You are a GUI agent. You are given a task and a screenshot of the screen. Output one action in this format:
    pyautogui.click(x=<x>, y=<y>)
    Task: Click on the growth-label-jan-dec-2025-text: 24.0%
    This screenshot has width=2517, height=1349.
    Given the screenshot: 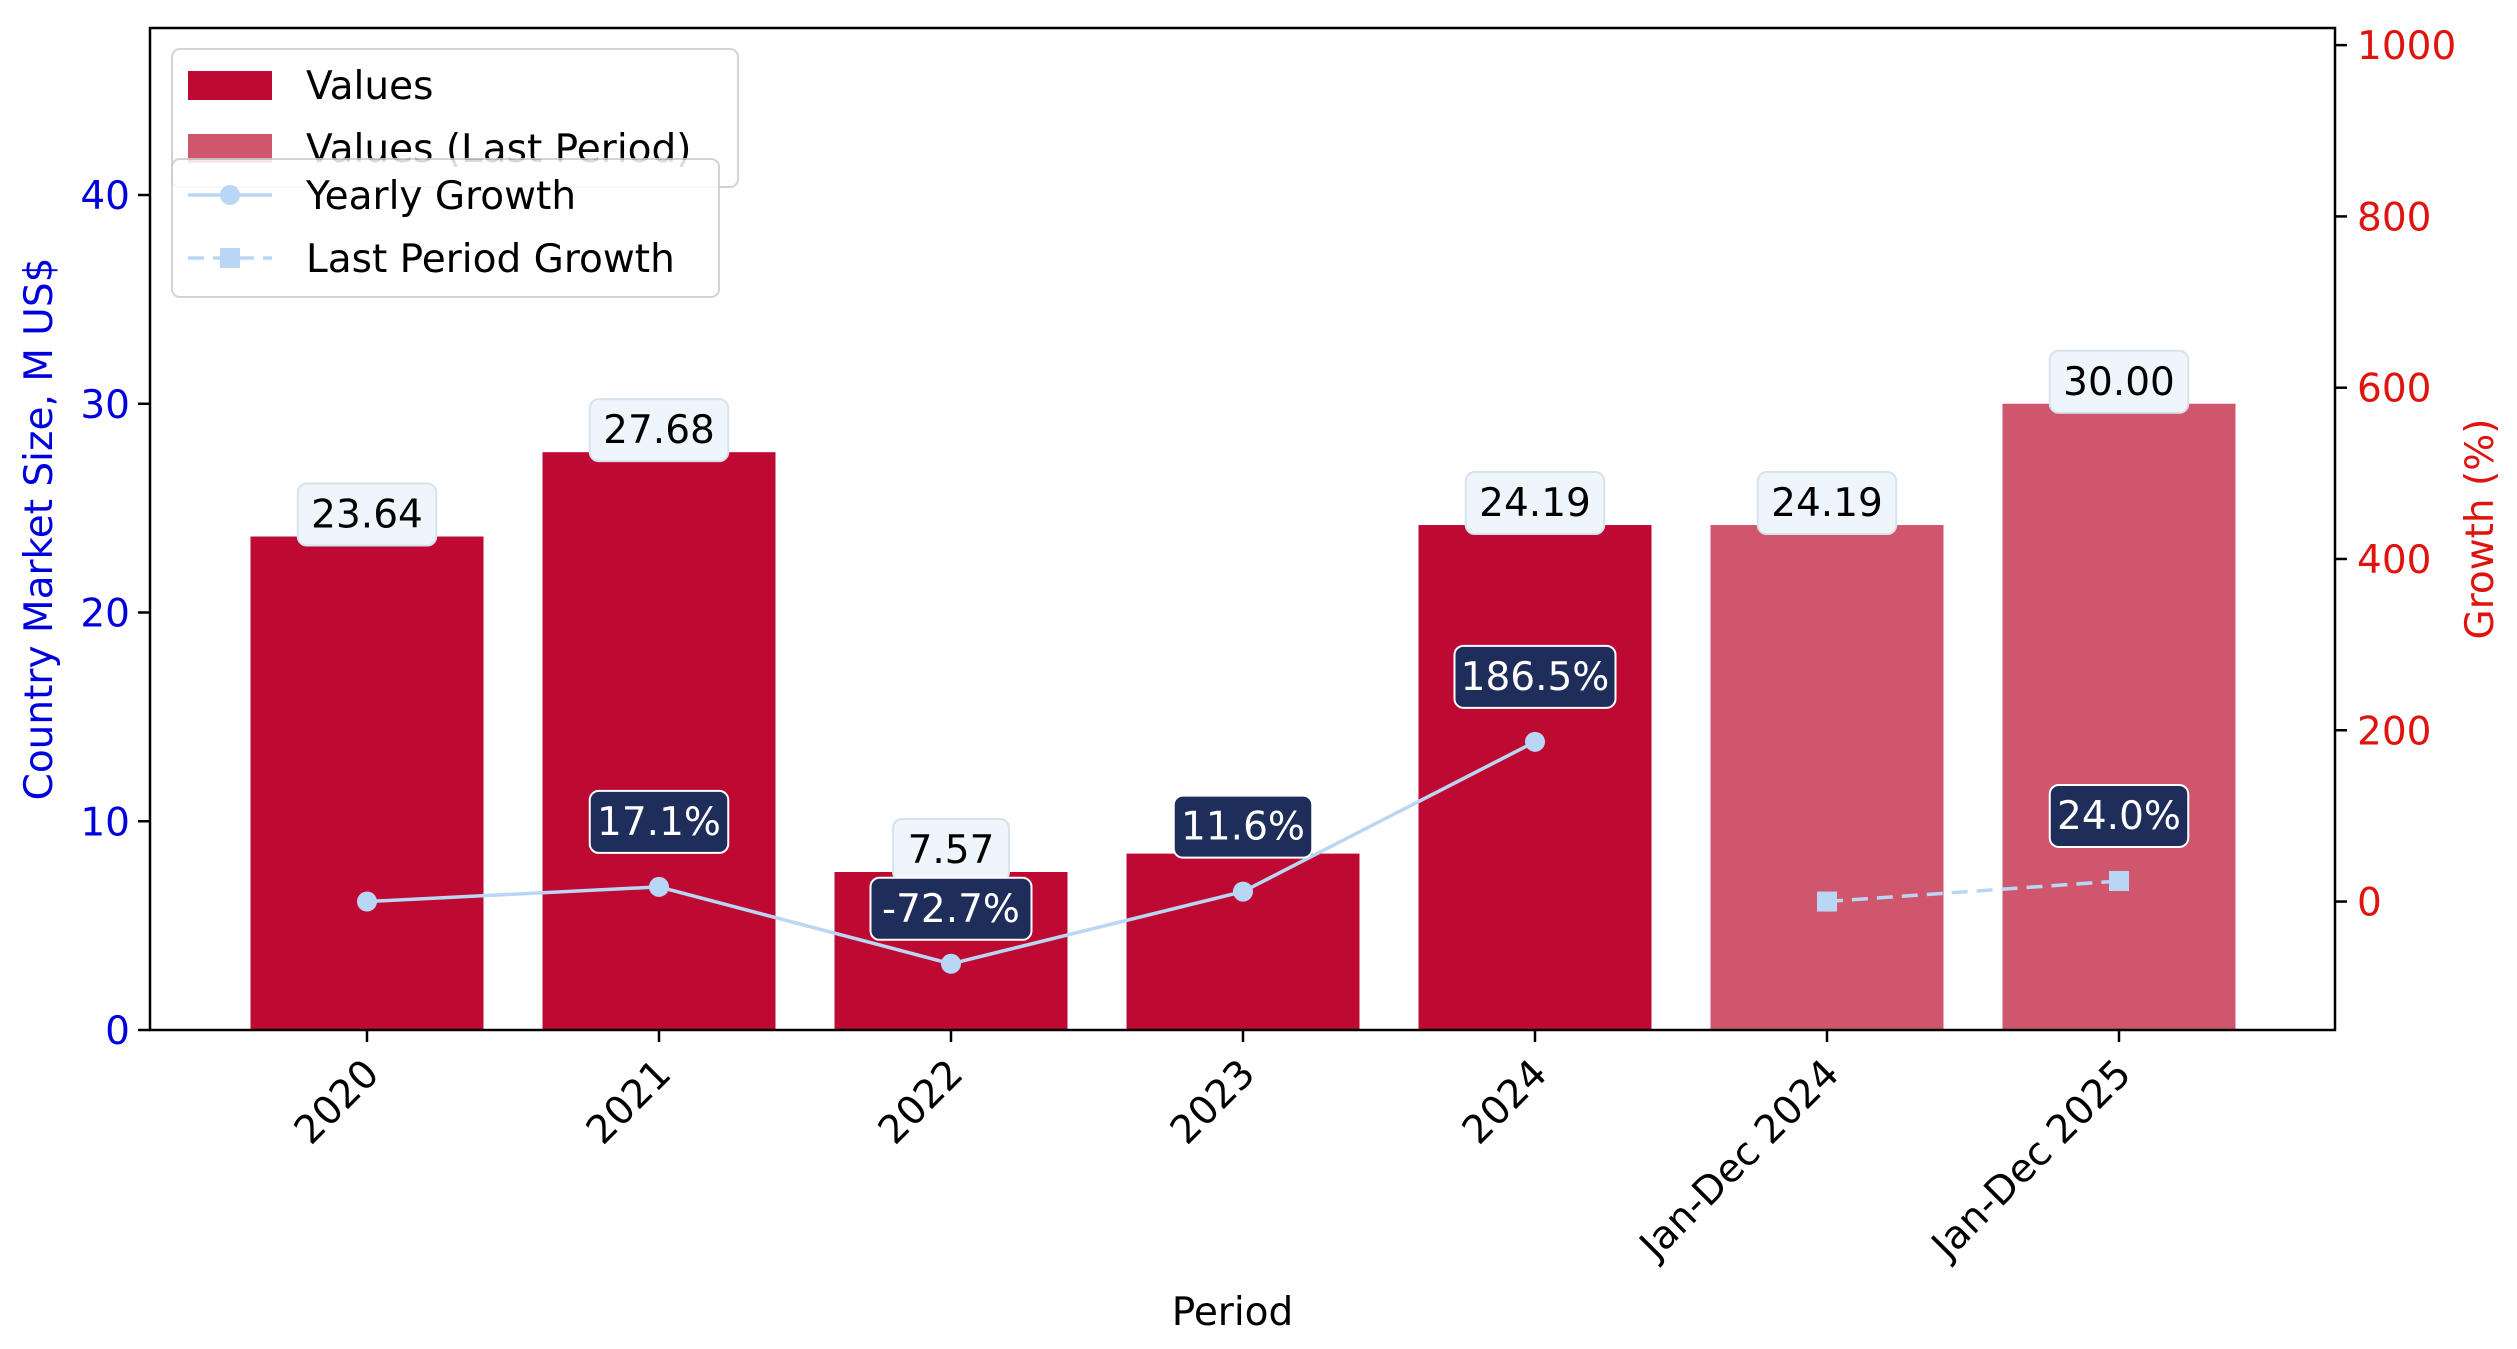 What is the action you would take?
    pyautogui.click(x=2119, y=816)
    